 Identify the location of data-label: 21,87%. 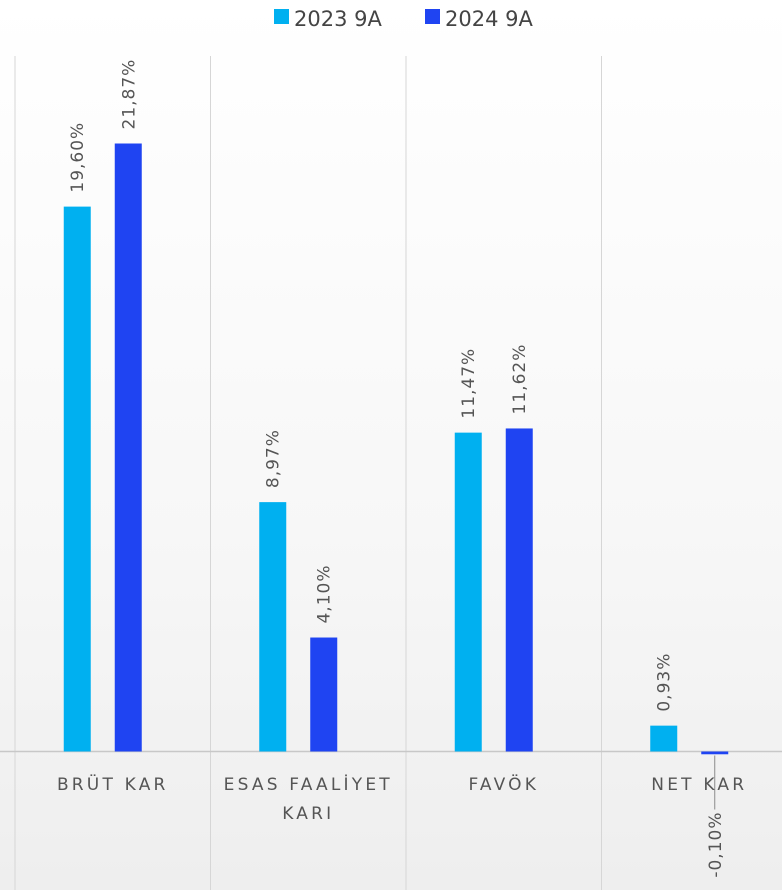
(129, 94).